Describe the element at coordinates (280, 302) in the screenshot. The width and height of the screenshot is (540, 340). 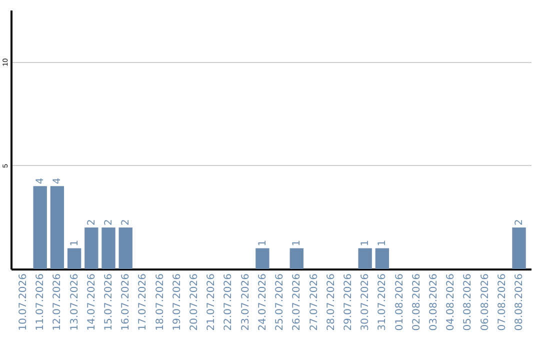
I see `x-tick-label: 25.07.2026` at that location.